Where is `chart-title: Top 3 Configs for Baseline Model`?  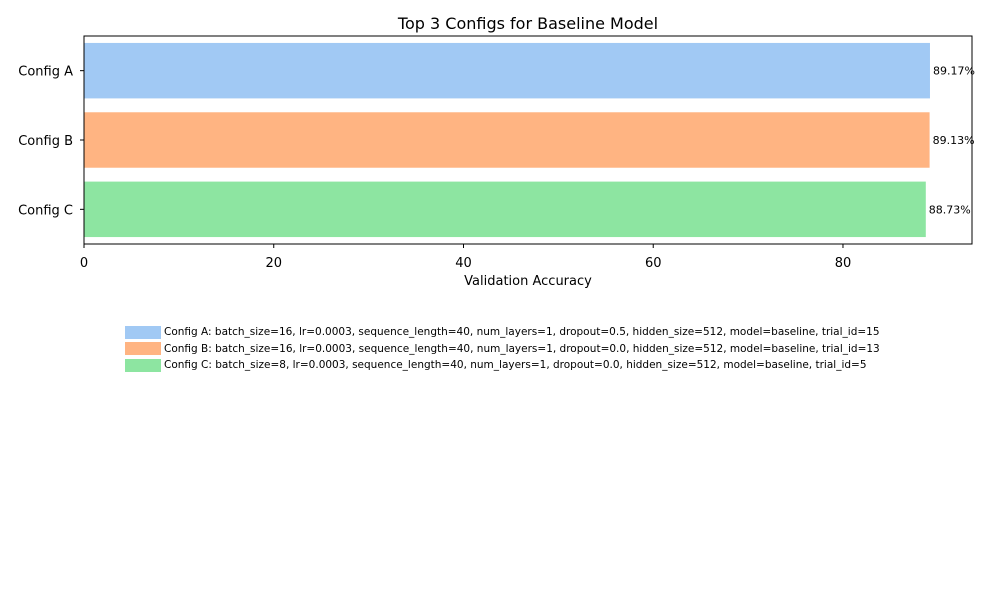
chart-title: Top 3 Configs for Baseline Model is located at coordinates (527, 23).